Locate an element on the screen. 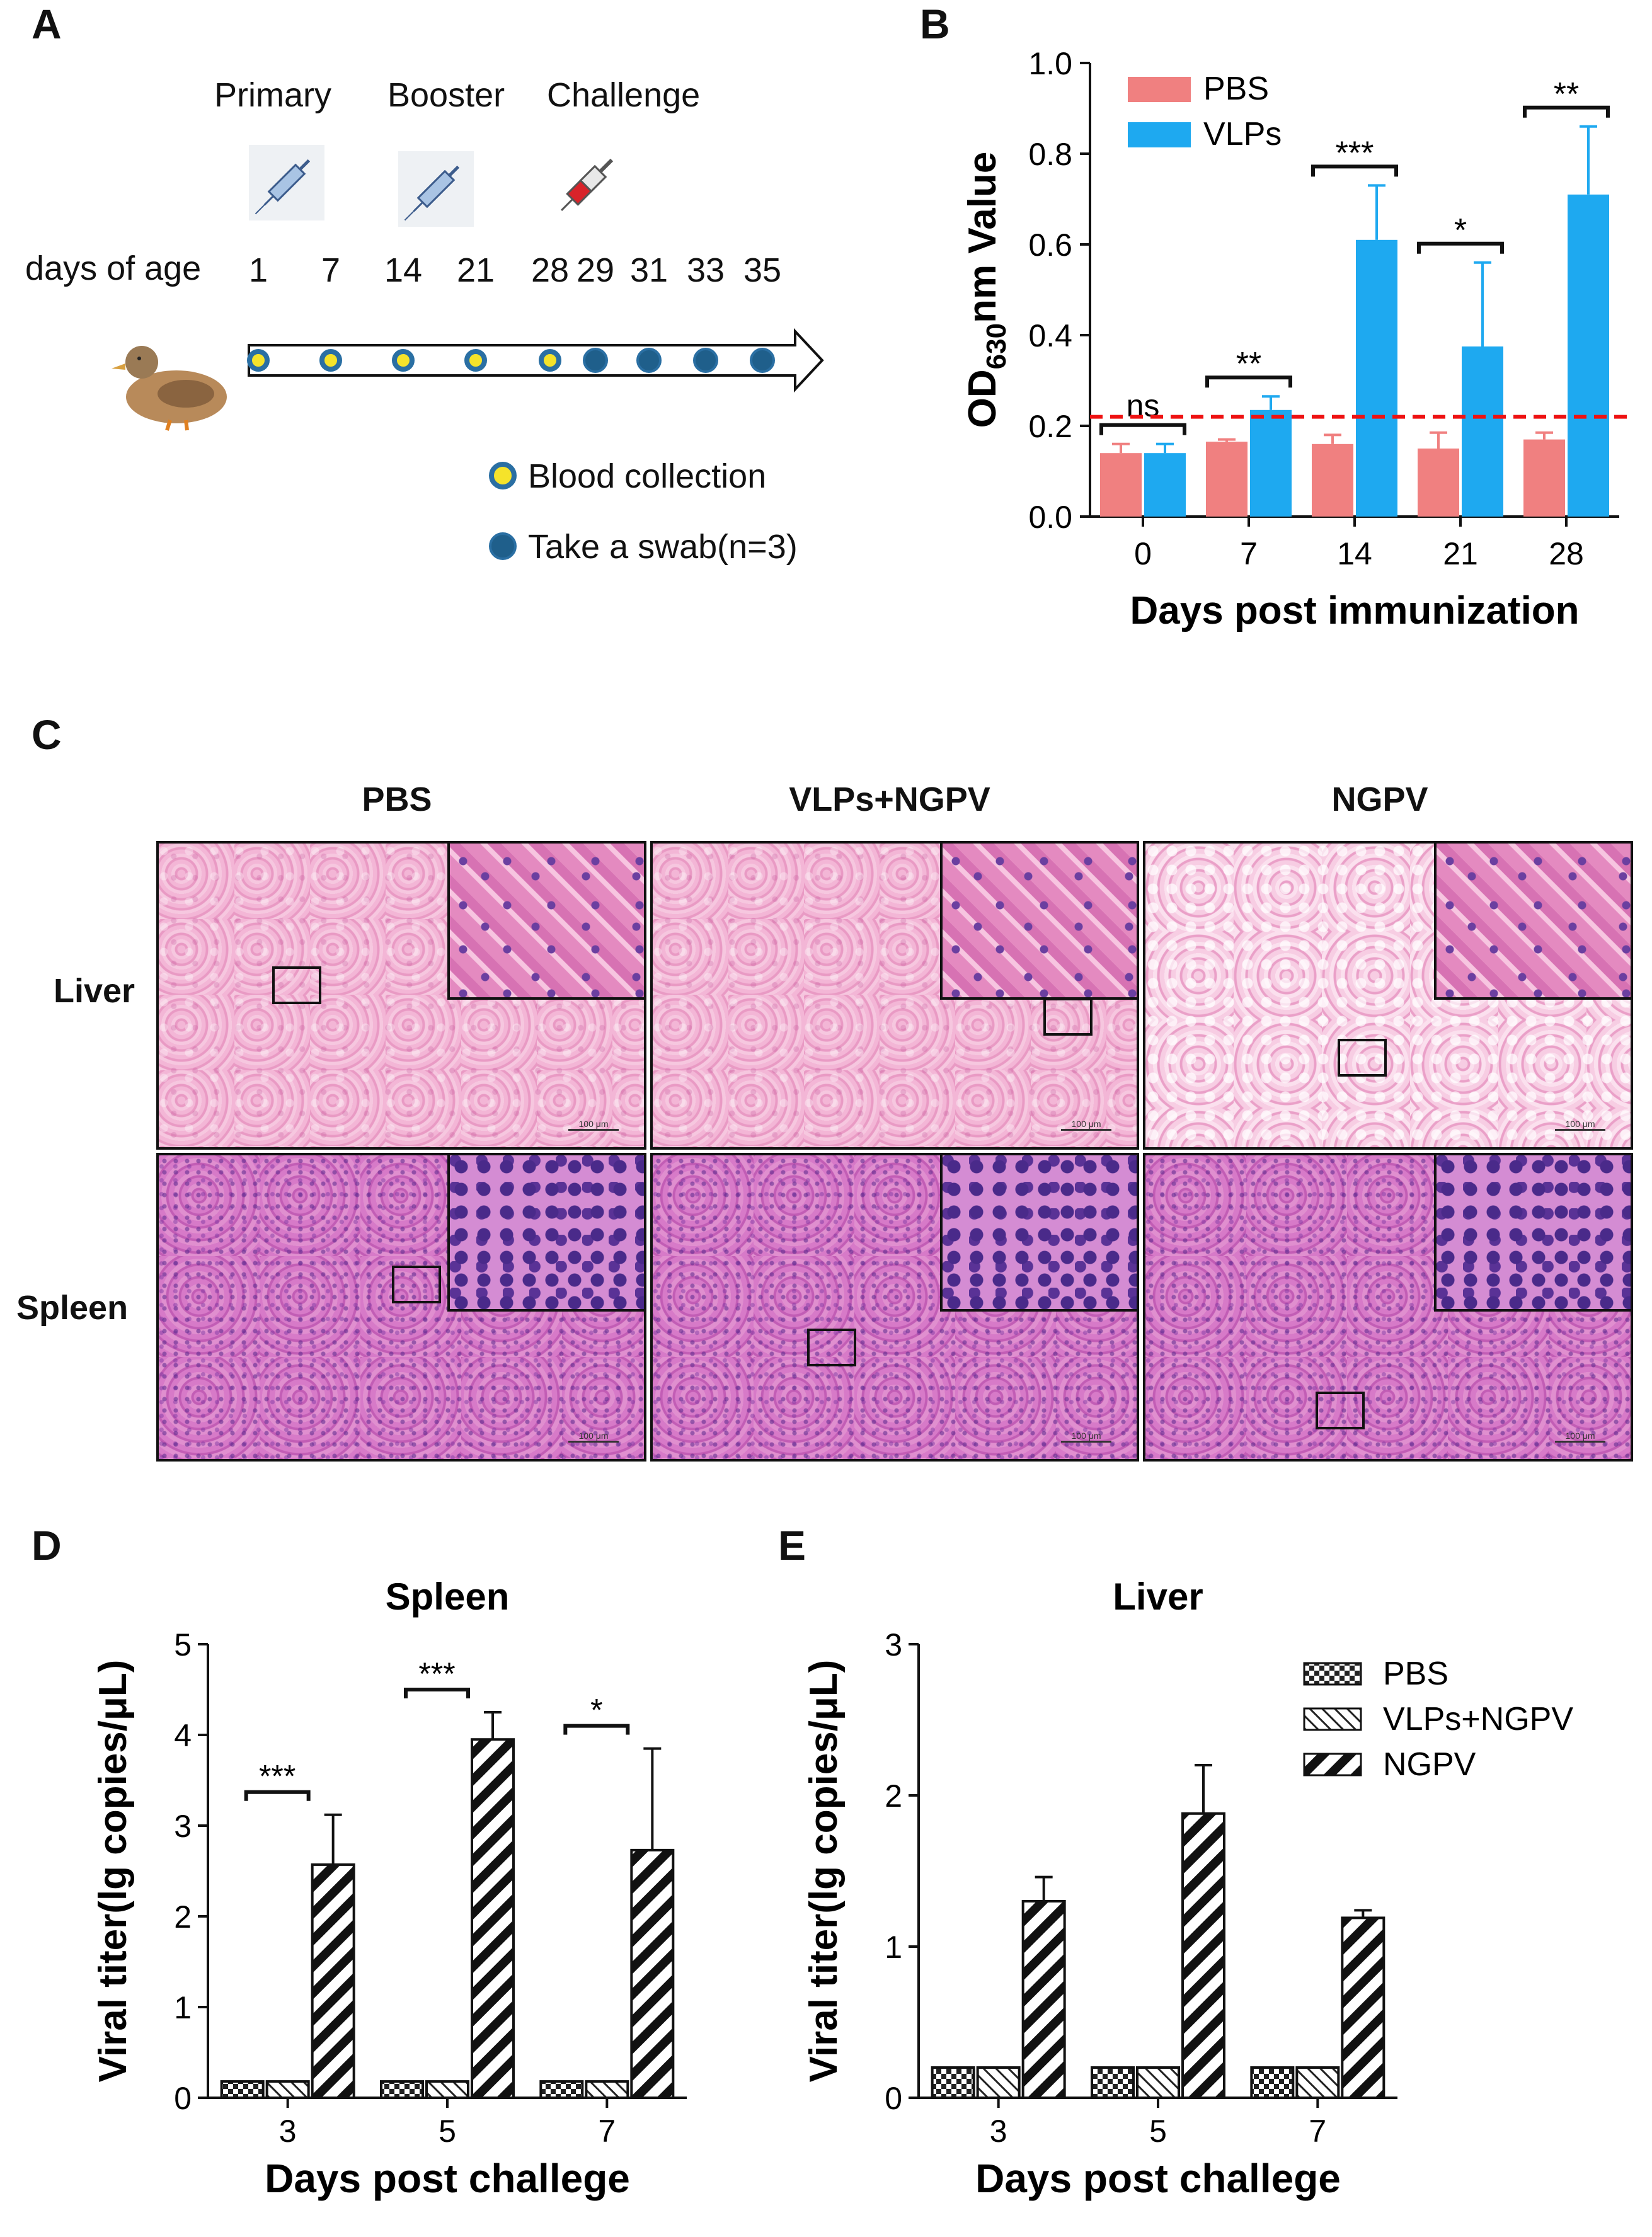 The width and height of the screenshot is (1652, 2237). inset-liver-ngpv is located at coordinates (1532, 922).